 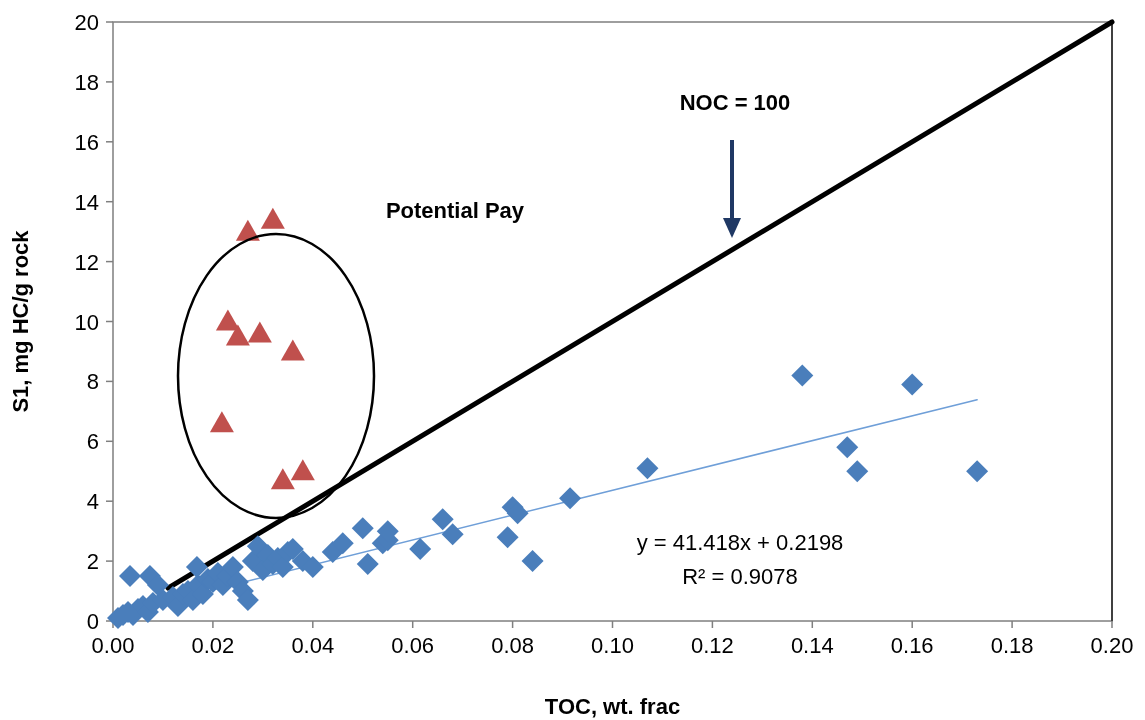 What do you see at coordinates (92, 442) in the screenshot?
I see `y-tick-label: 6` at bounding box center [92, 442].